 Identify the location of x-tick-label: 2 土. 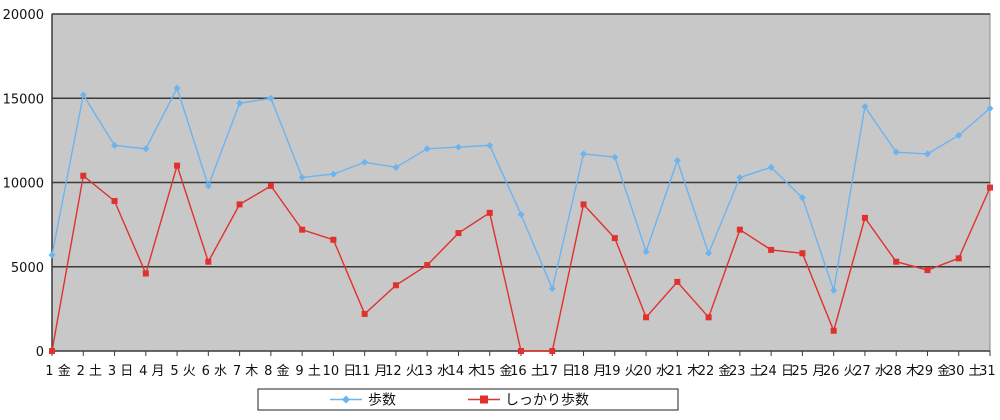
(89, 371).